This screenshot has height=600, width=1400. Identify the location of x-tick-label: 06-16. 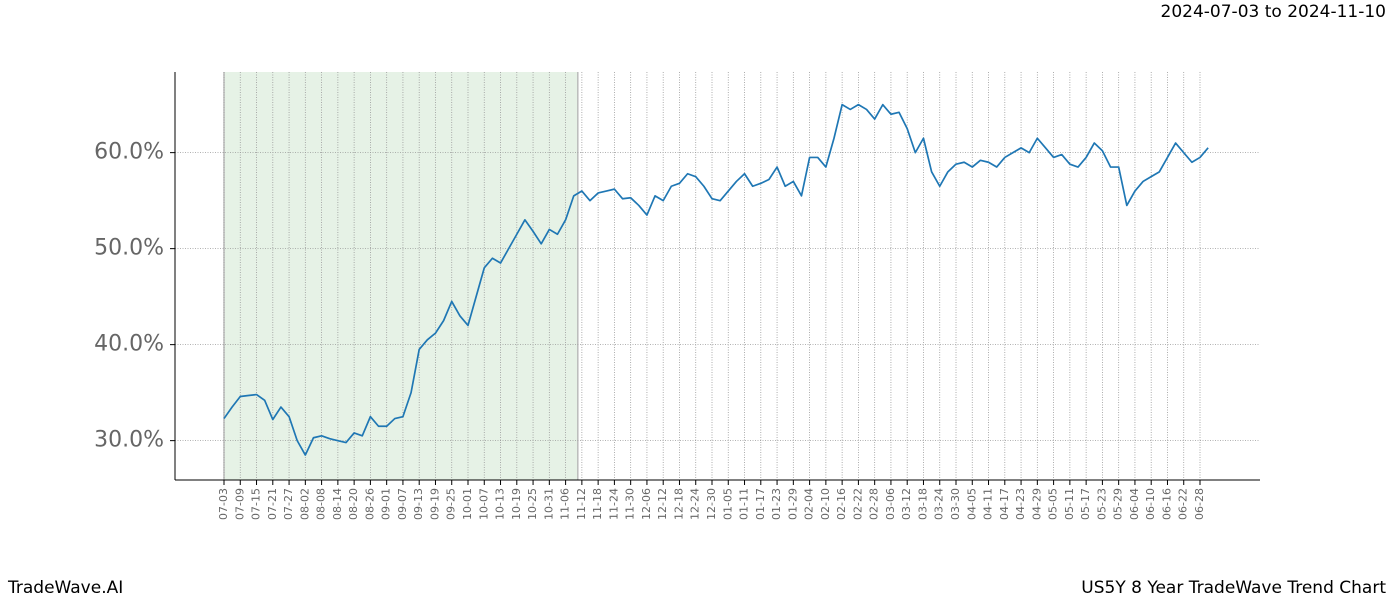
(1166, 504).